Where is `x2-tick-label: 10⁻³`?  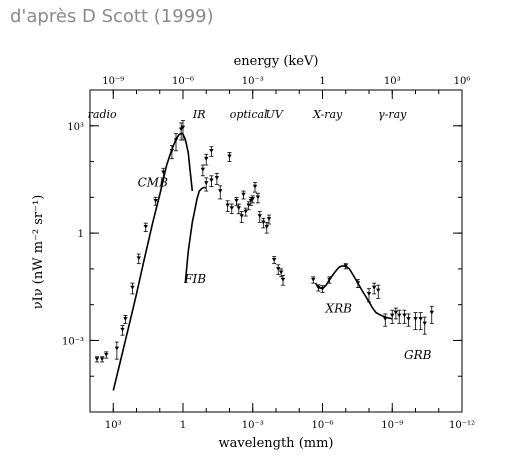 x2-tick-label: 10⁻³ is located at coordinates (253, 81).